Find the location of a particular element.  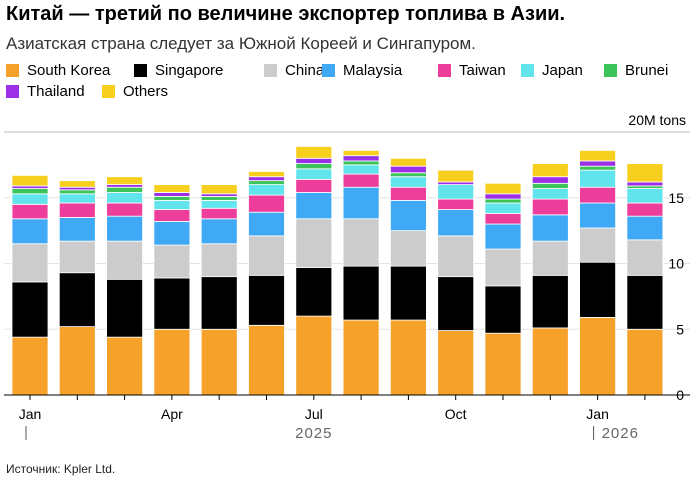

legend-label: Taiwan is located at coordinates (482, 70).